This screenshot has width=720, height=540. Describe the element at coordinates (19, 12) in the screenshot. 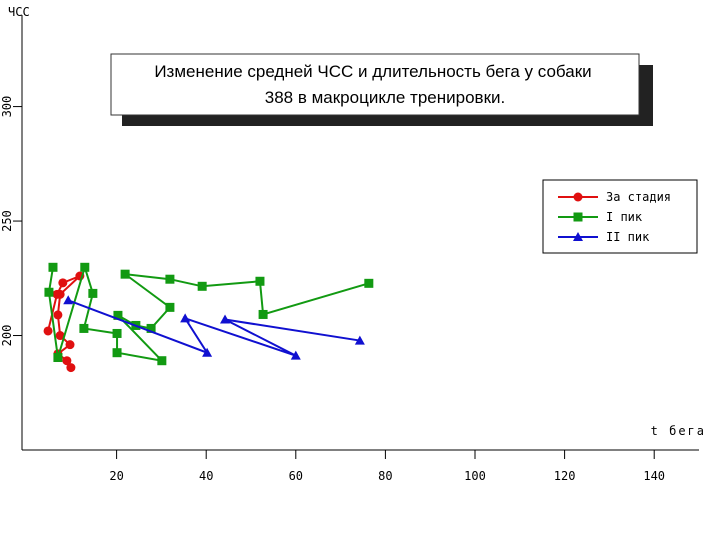

I see `y-axis-label: ЧСС` at that location.